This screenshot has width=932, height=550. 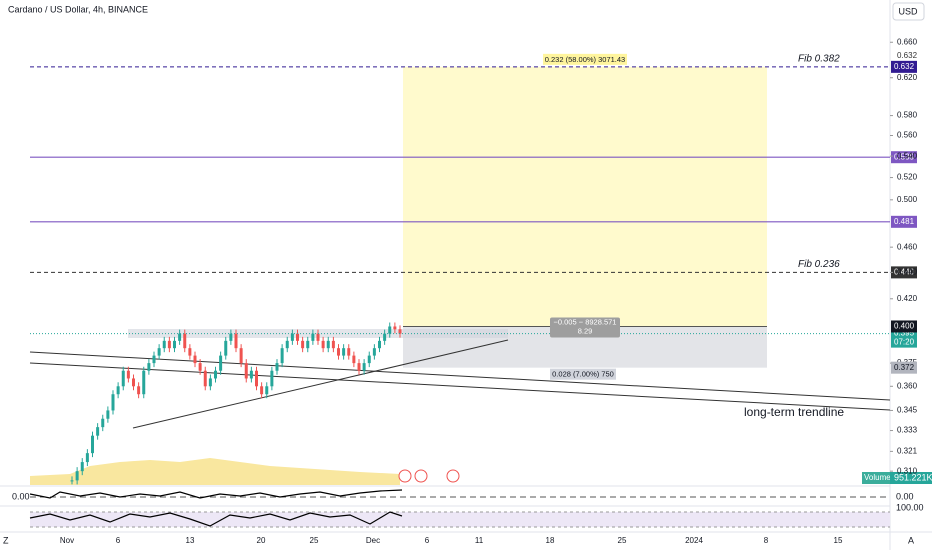 I want to click on y-tick-label: 0.540, so click(x=907, y=155).